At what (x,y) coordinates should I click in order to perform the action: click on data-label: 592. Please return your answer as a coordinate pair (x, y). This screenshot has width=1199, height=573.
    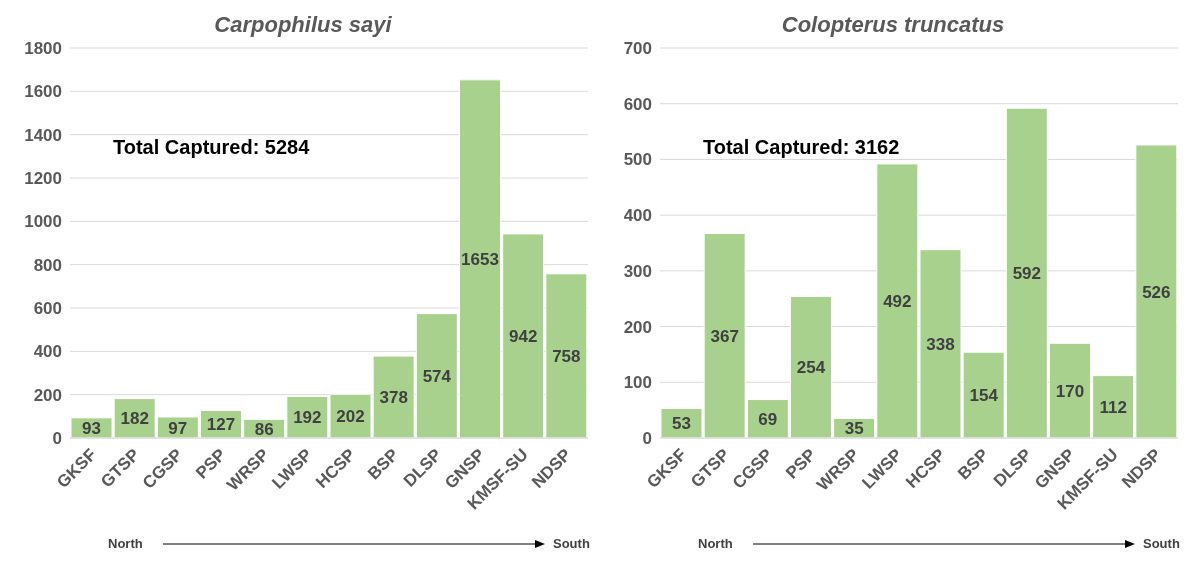
    Looking at the image, I should click on (1027, 274).